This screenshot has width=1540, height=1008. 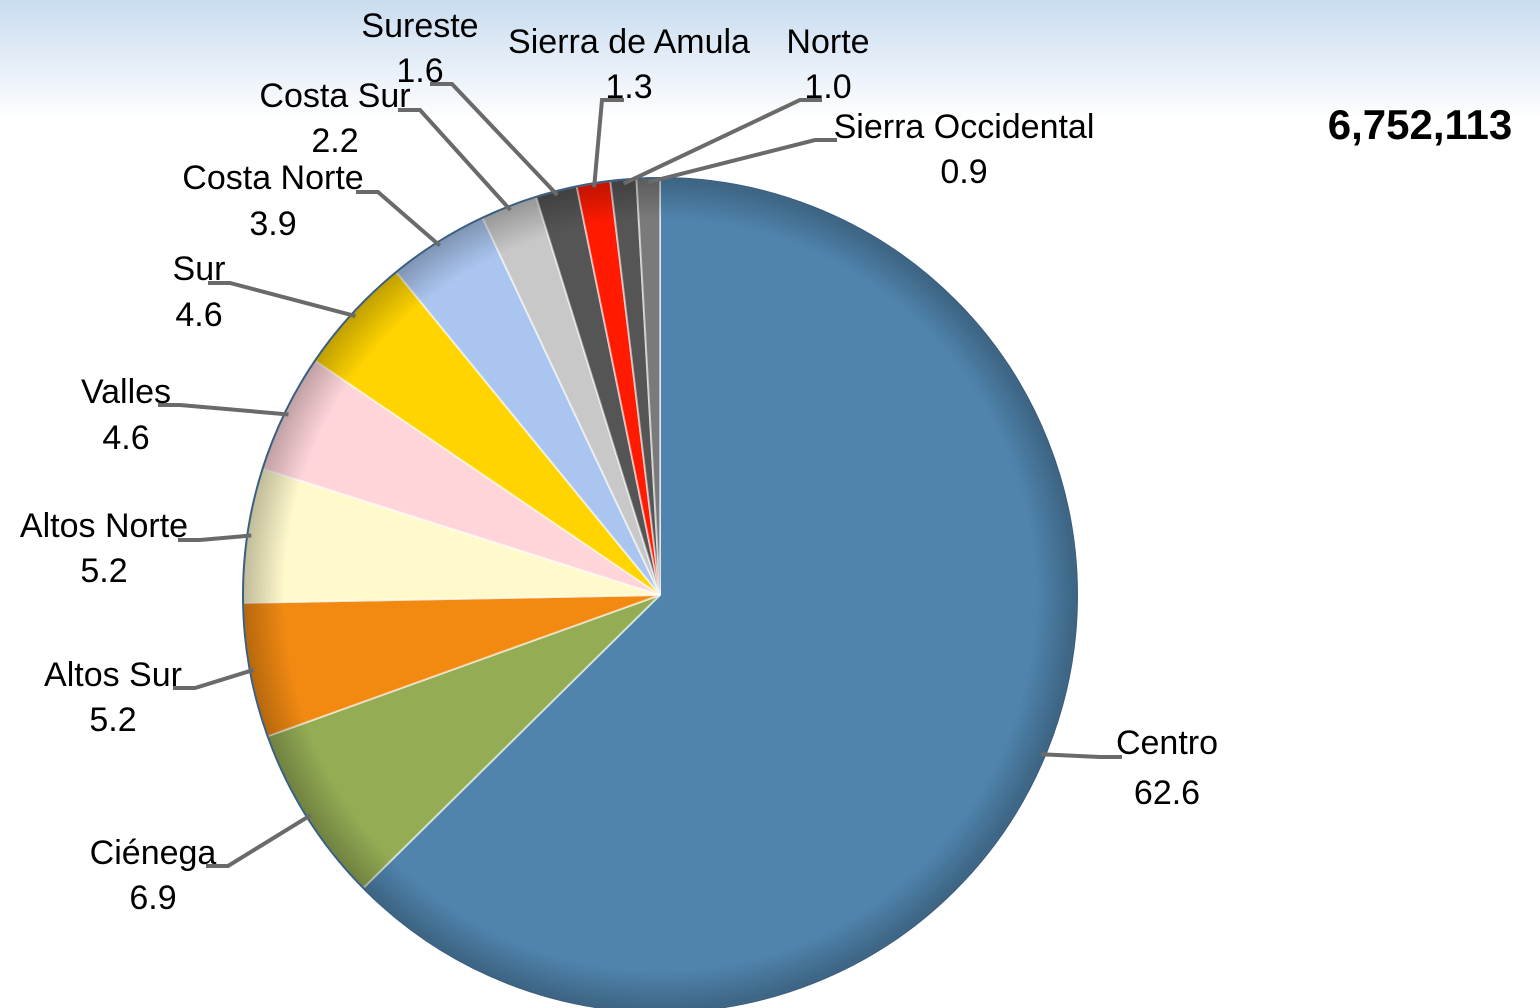 What do you see at coordinates (1420, 124) in the screenshot?
I see `total-annotation: 6,752,113` at bounding box center [1420, 124].